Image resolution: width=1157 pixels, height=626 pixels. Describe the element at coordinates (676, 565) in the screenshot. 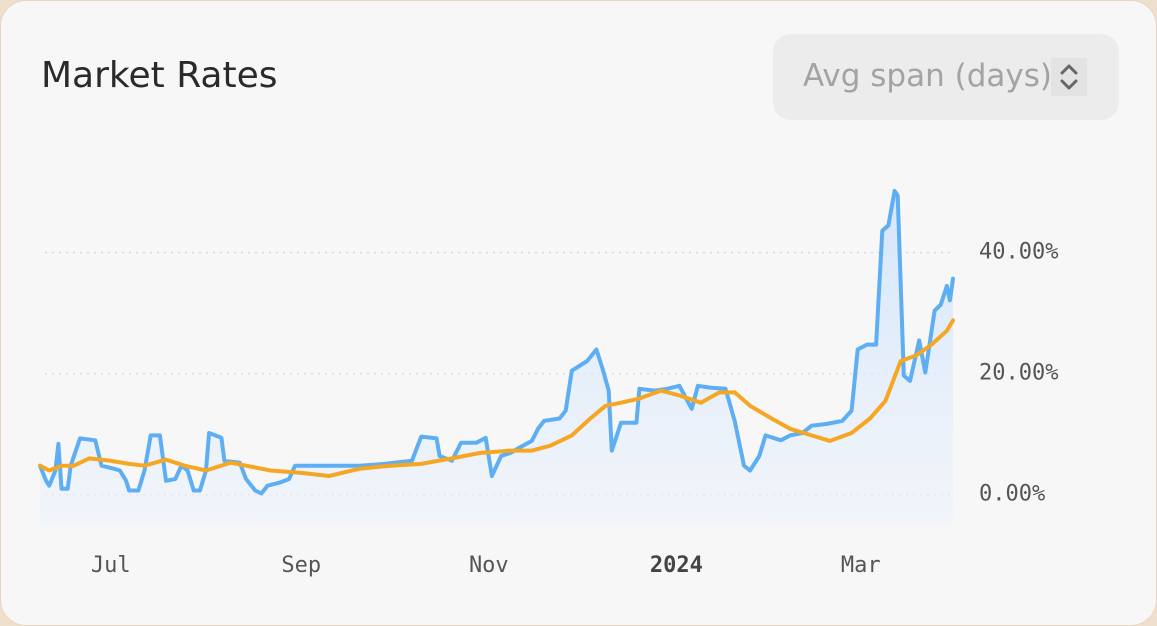

I see `x-tick-label: 2024` at that location.